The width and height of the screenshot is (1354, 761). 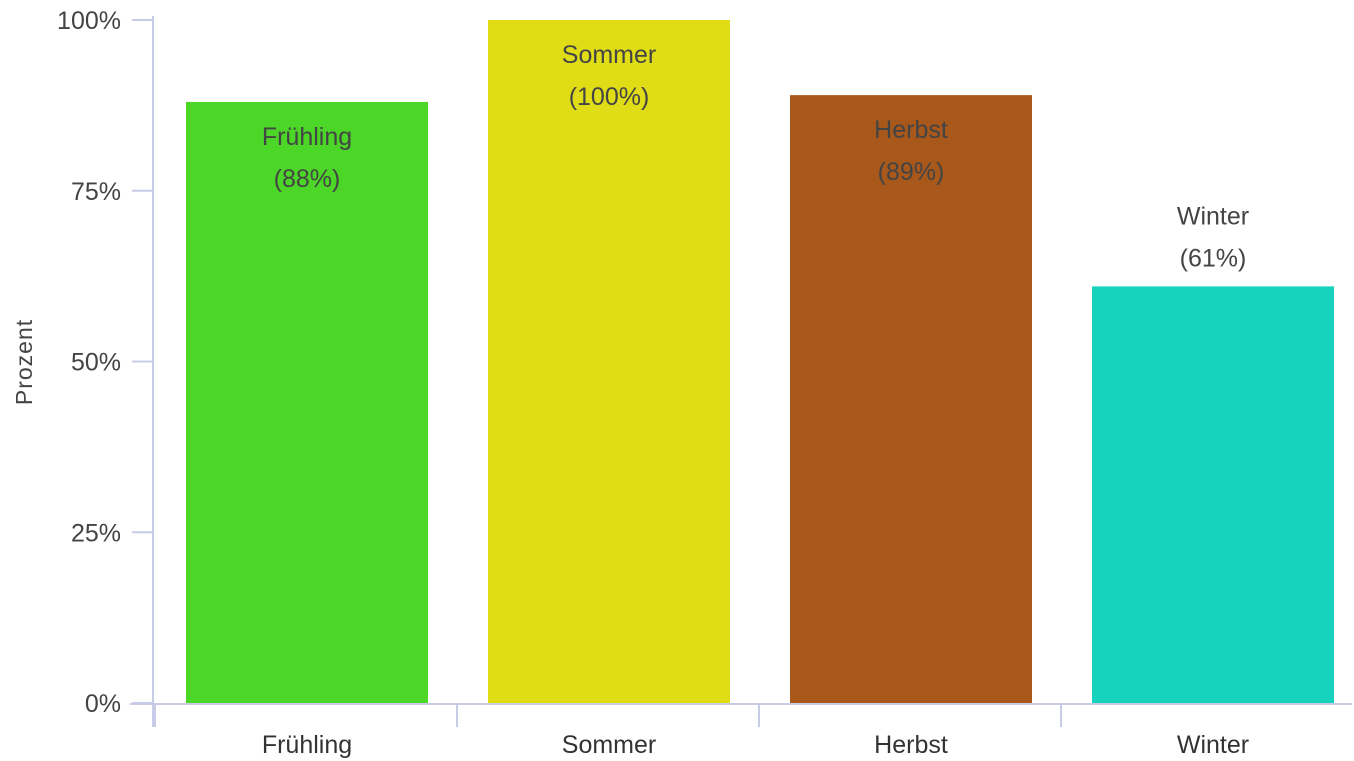 What do you see at coordinates (911, 172) in the screenshot?
I see `bar-data-label-value: (89%)` at bounding box center [911, 172].